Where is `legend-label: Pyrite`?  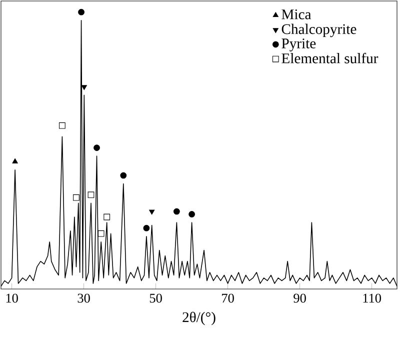 legend-label: Pyrite is located at coordinates (299, 45).